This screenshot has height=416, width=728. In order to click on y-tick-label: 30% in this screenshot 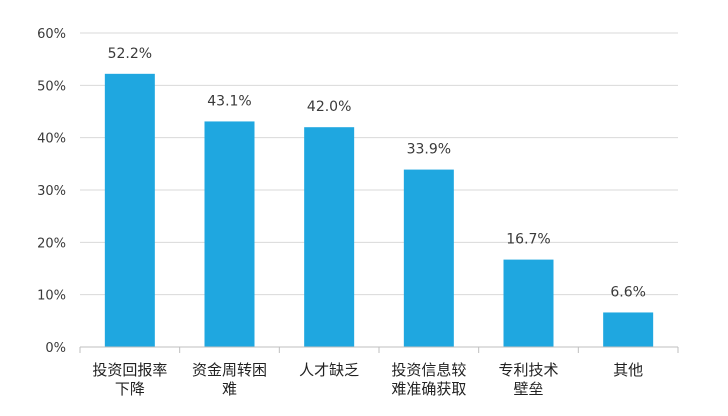, I will do `click(51, 191)`.